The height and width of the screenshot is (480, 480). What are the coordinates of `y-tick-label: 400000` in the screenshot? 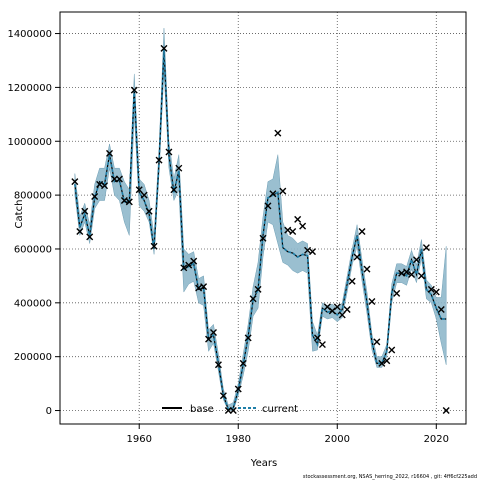 It's located at (33, 303).